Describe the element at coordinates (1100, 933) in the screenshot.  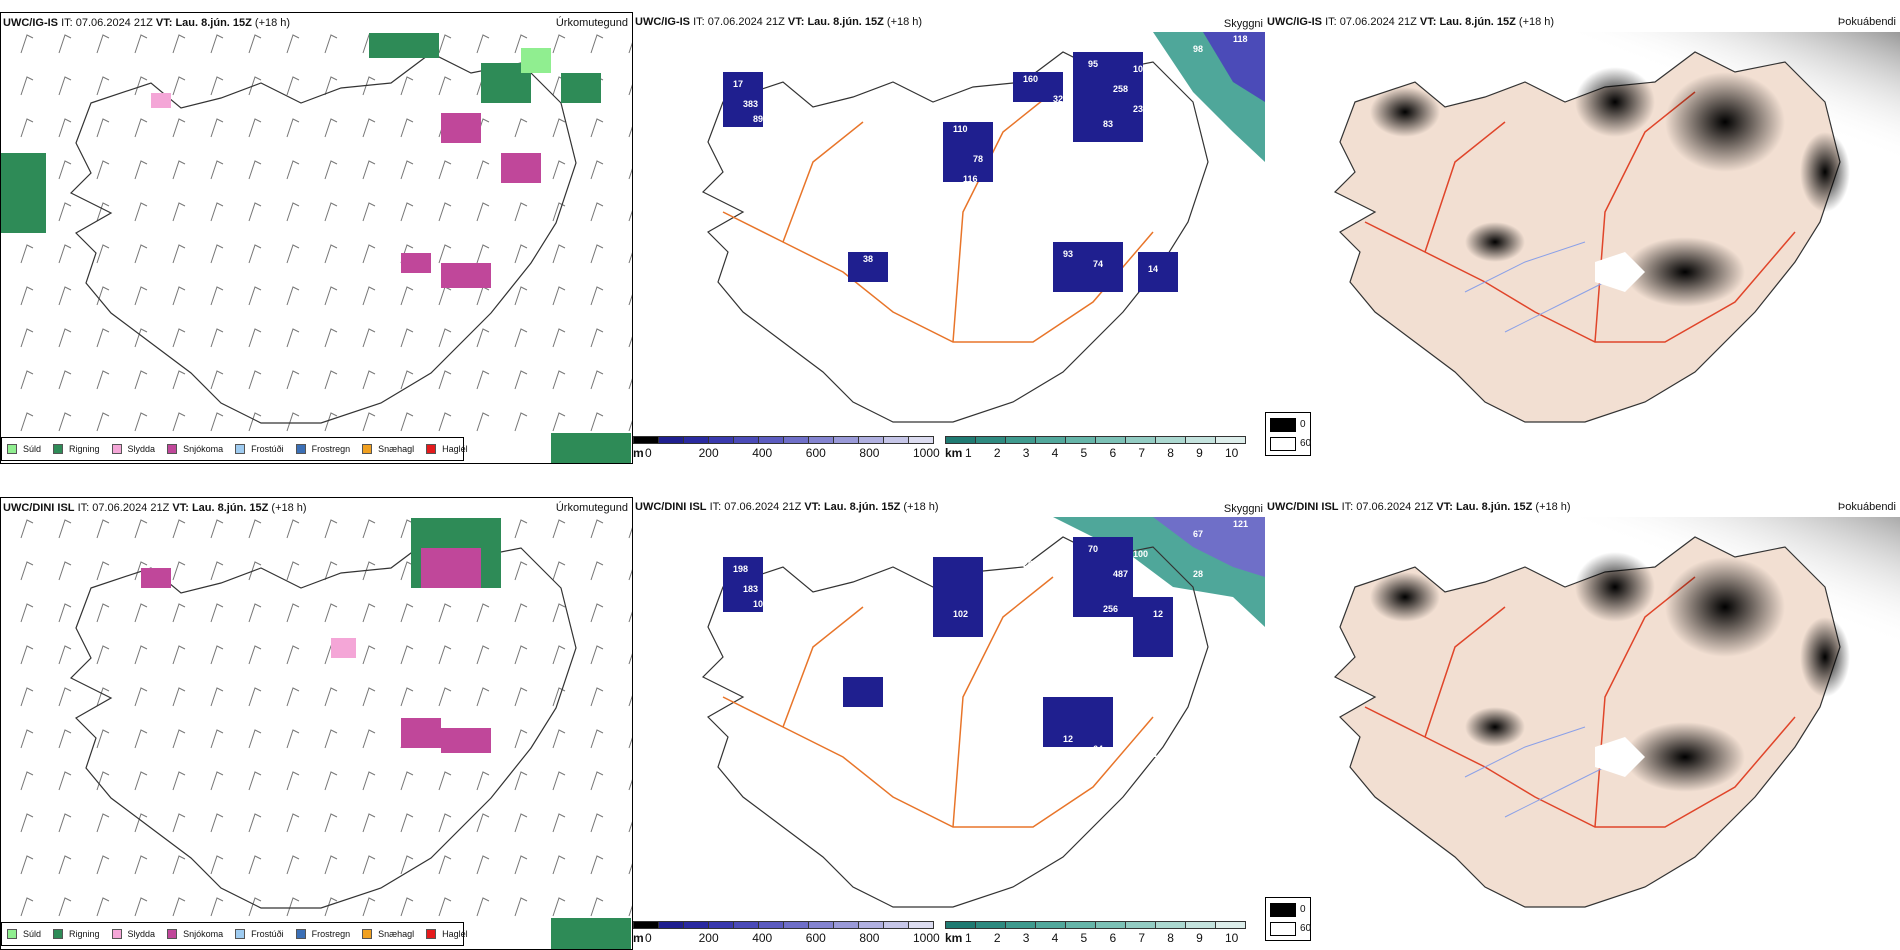
I see `visibility-colorbar: km 1 2 3 4 5 6 7 8 9 10` at that location.